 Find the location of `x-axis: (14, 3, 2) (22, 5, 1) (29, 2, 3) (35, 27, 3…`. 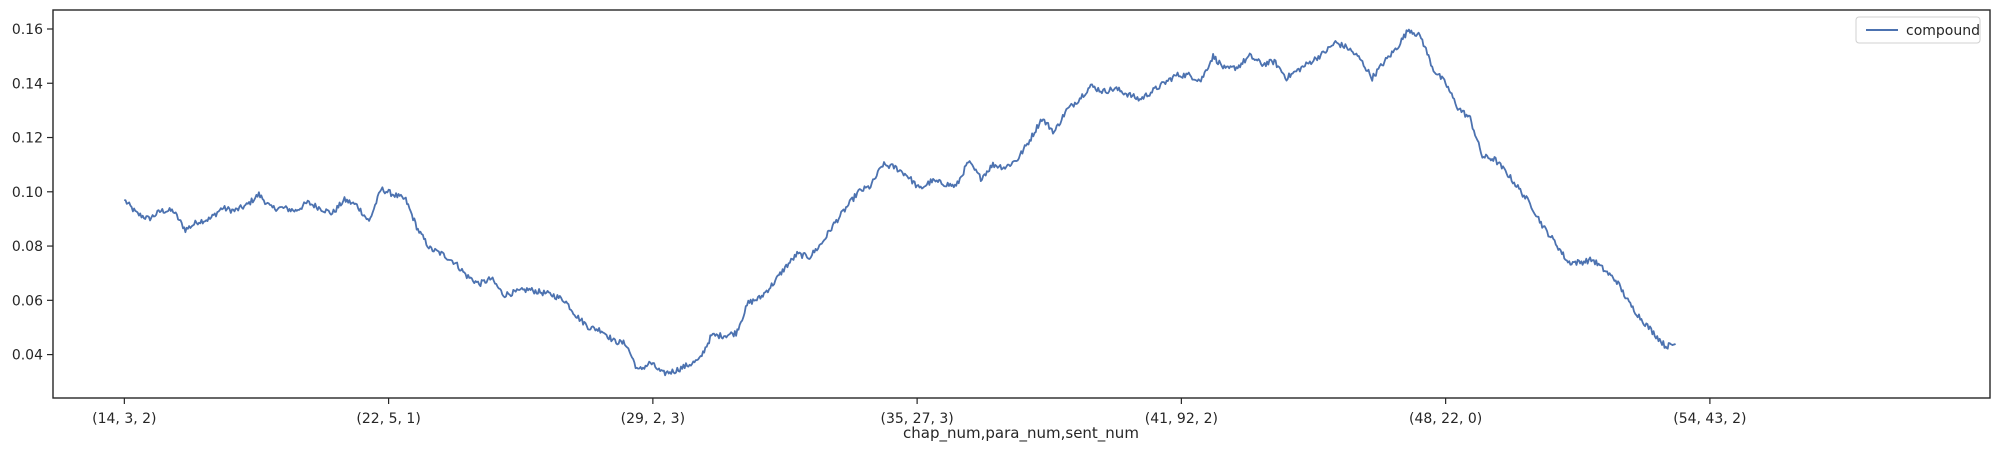

x-axis: (14, 3, 2) (22, 5, 1) (29, 2, 3) (35, 27, 3… is located at coordinates (919, 412).